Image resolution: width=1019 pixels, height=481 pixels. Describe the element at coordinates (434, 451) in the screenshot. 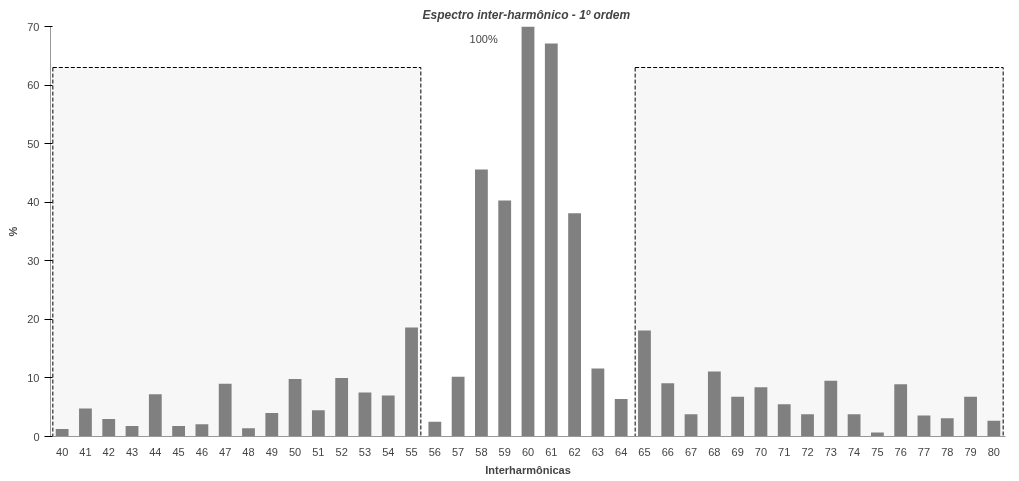

I see `x-tick-label: 56` at that location.